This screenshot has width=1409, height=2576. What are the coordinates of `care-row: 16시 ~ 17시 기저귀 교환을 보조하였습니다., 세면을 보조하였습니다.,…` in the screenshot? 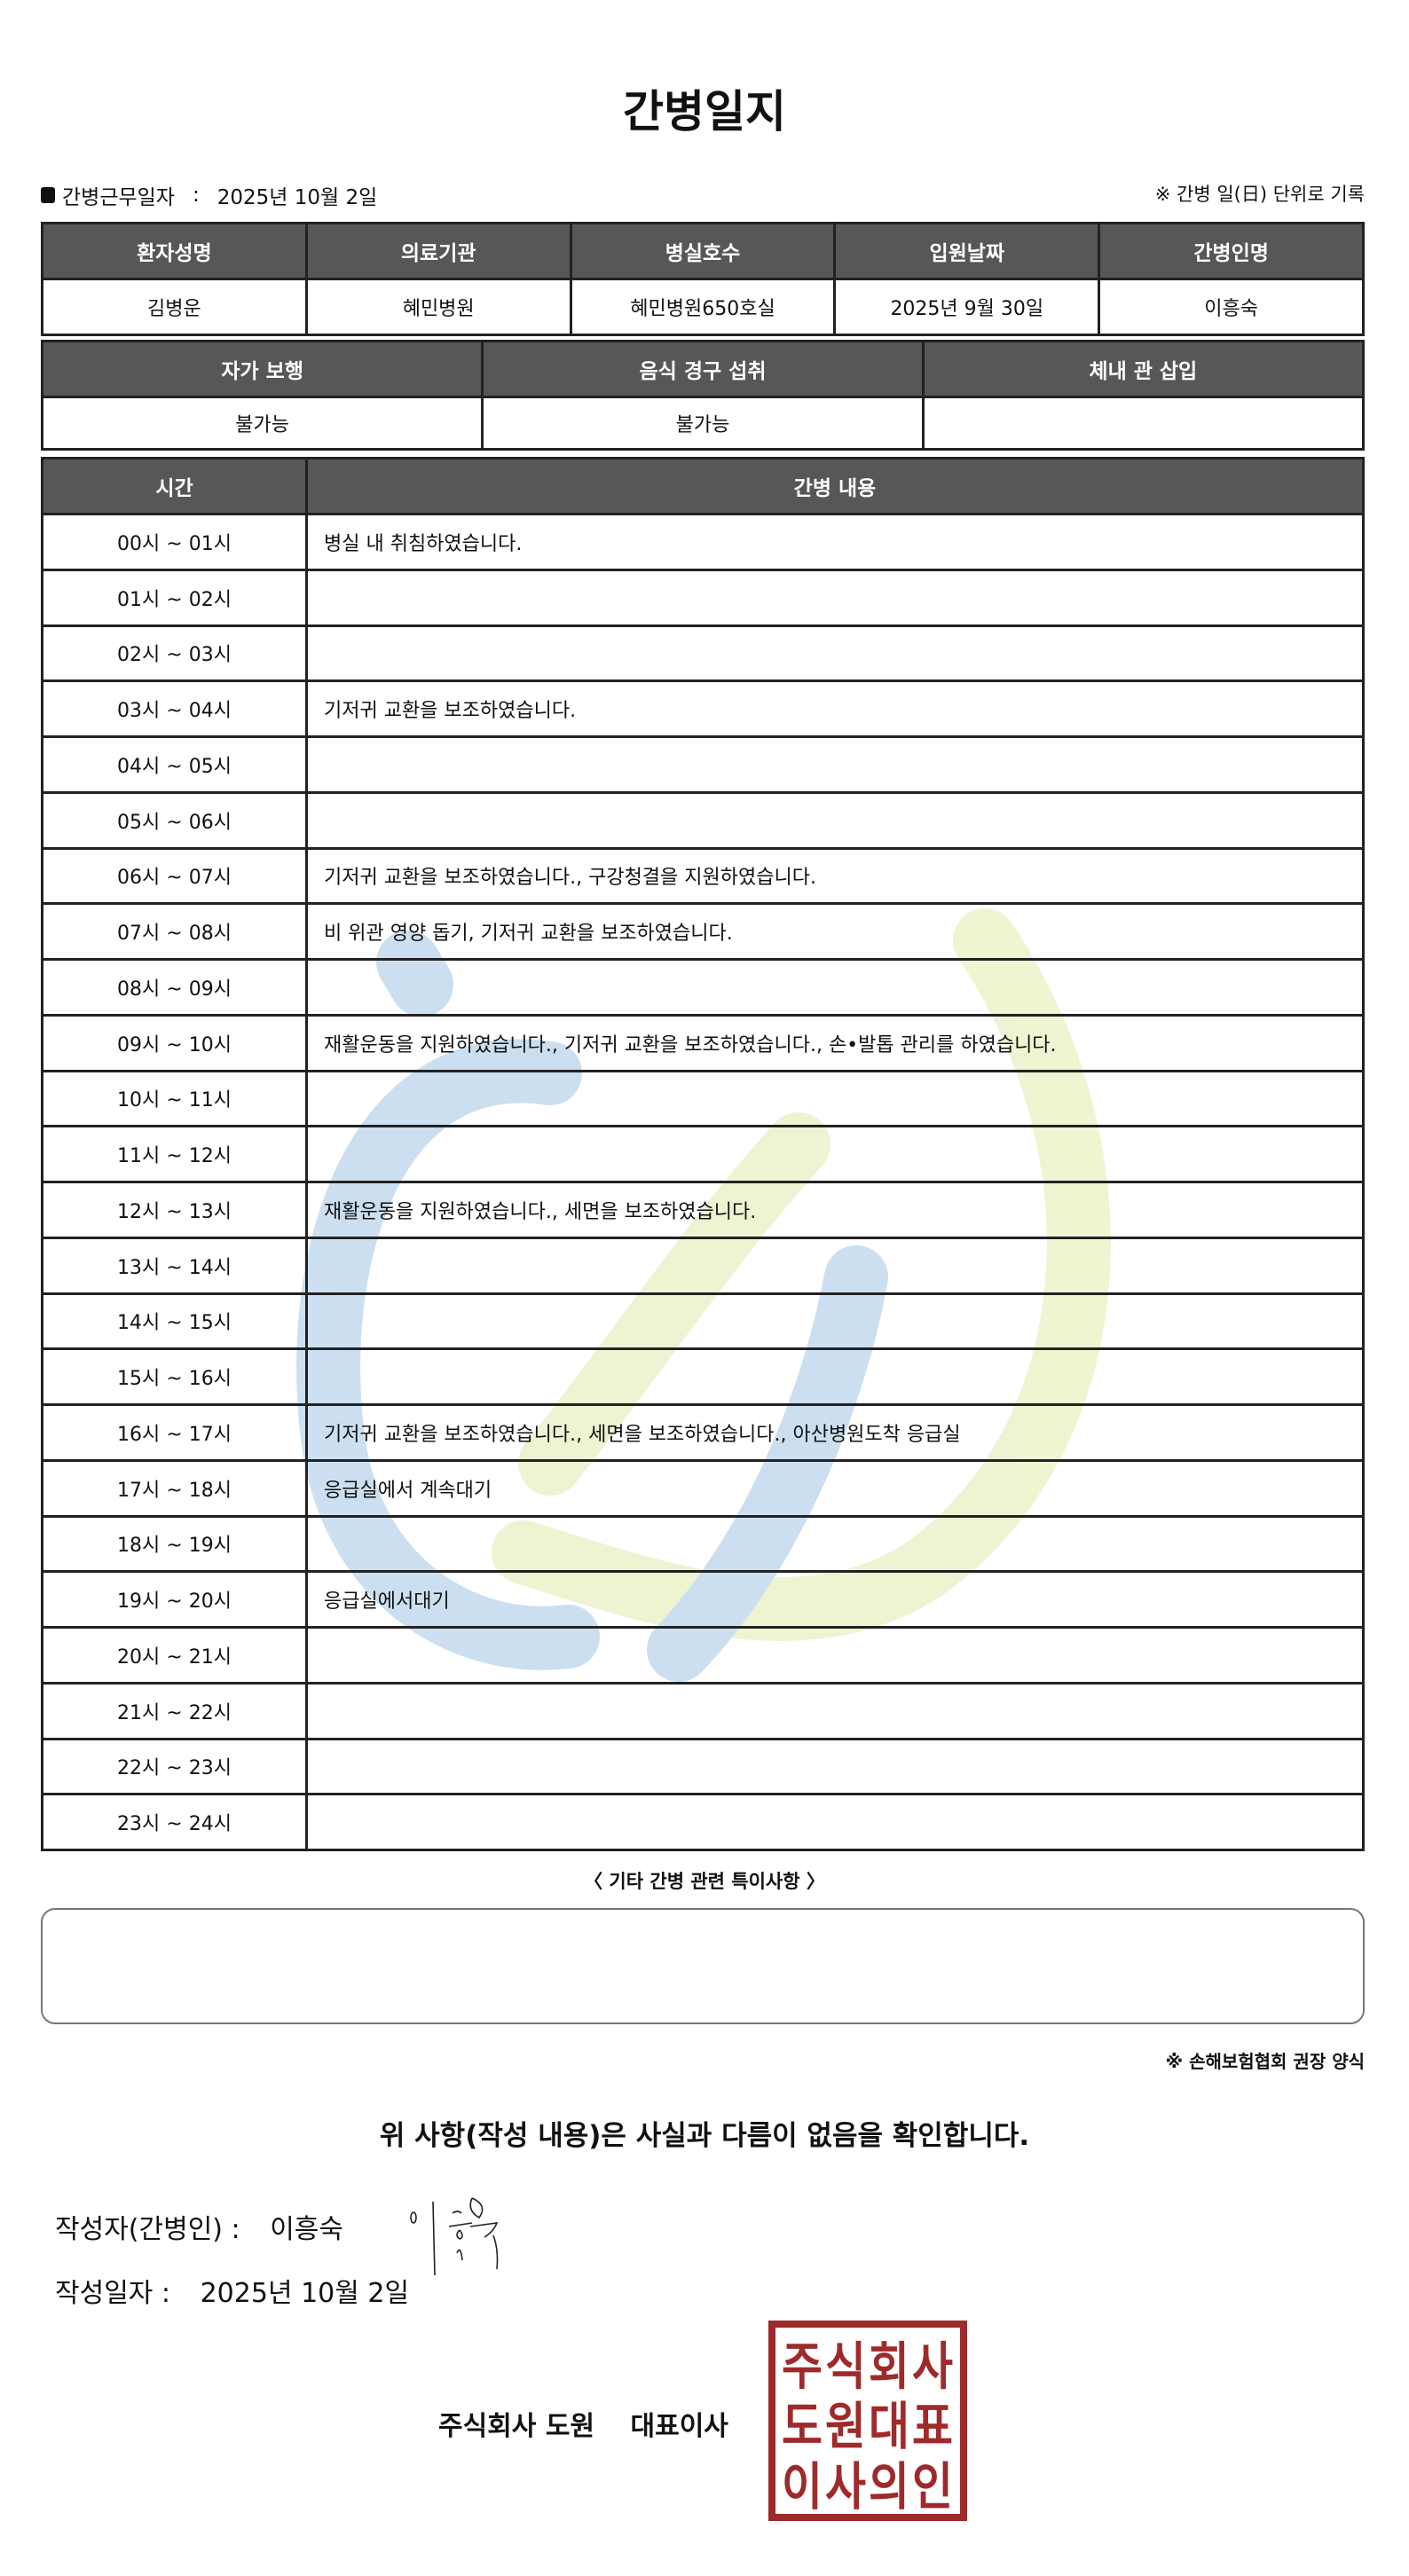 It's located at (703, 1432).